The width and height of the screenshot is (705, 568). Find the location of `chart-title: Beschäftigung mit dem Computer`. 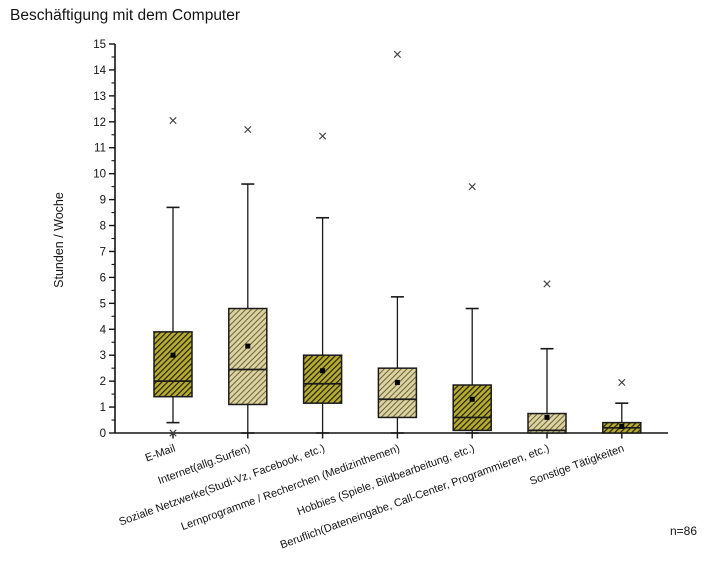

chart-title: Beschäftigung mit dem Computer is located at coordinates (125, 15).